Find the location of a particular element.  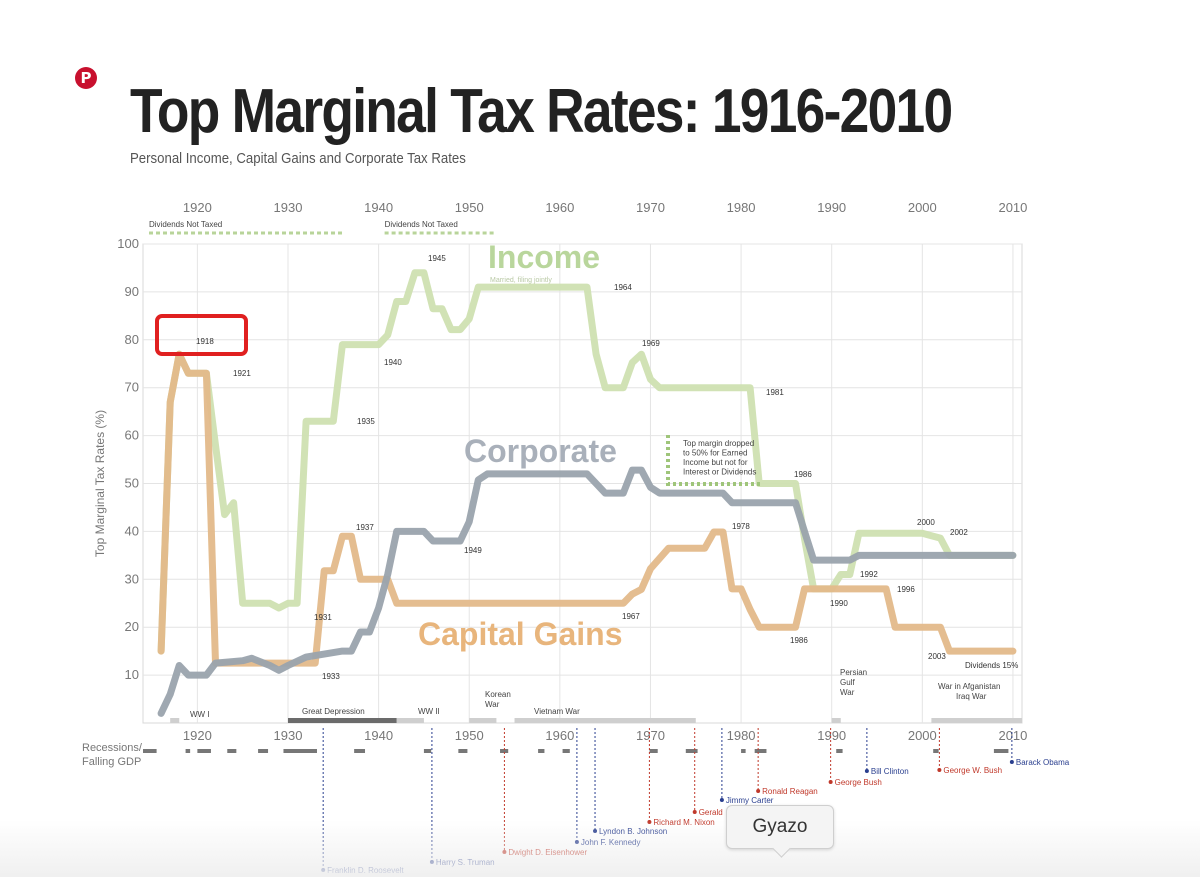

y-tick-label: 90 is located at coordinates (132, 291).